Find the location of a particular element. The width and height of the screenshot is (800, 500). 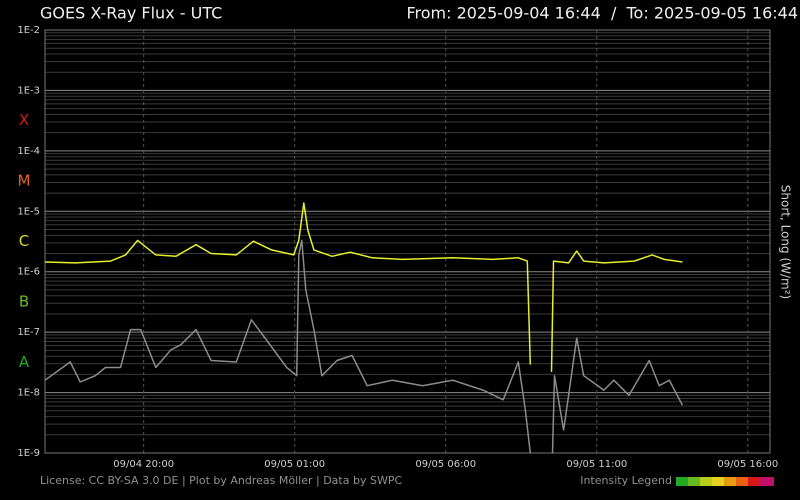

intensity-legend is located at coordinates (725, 481).